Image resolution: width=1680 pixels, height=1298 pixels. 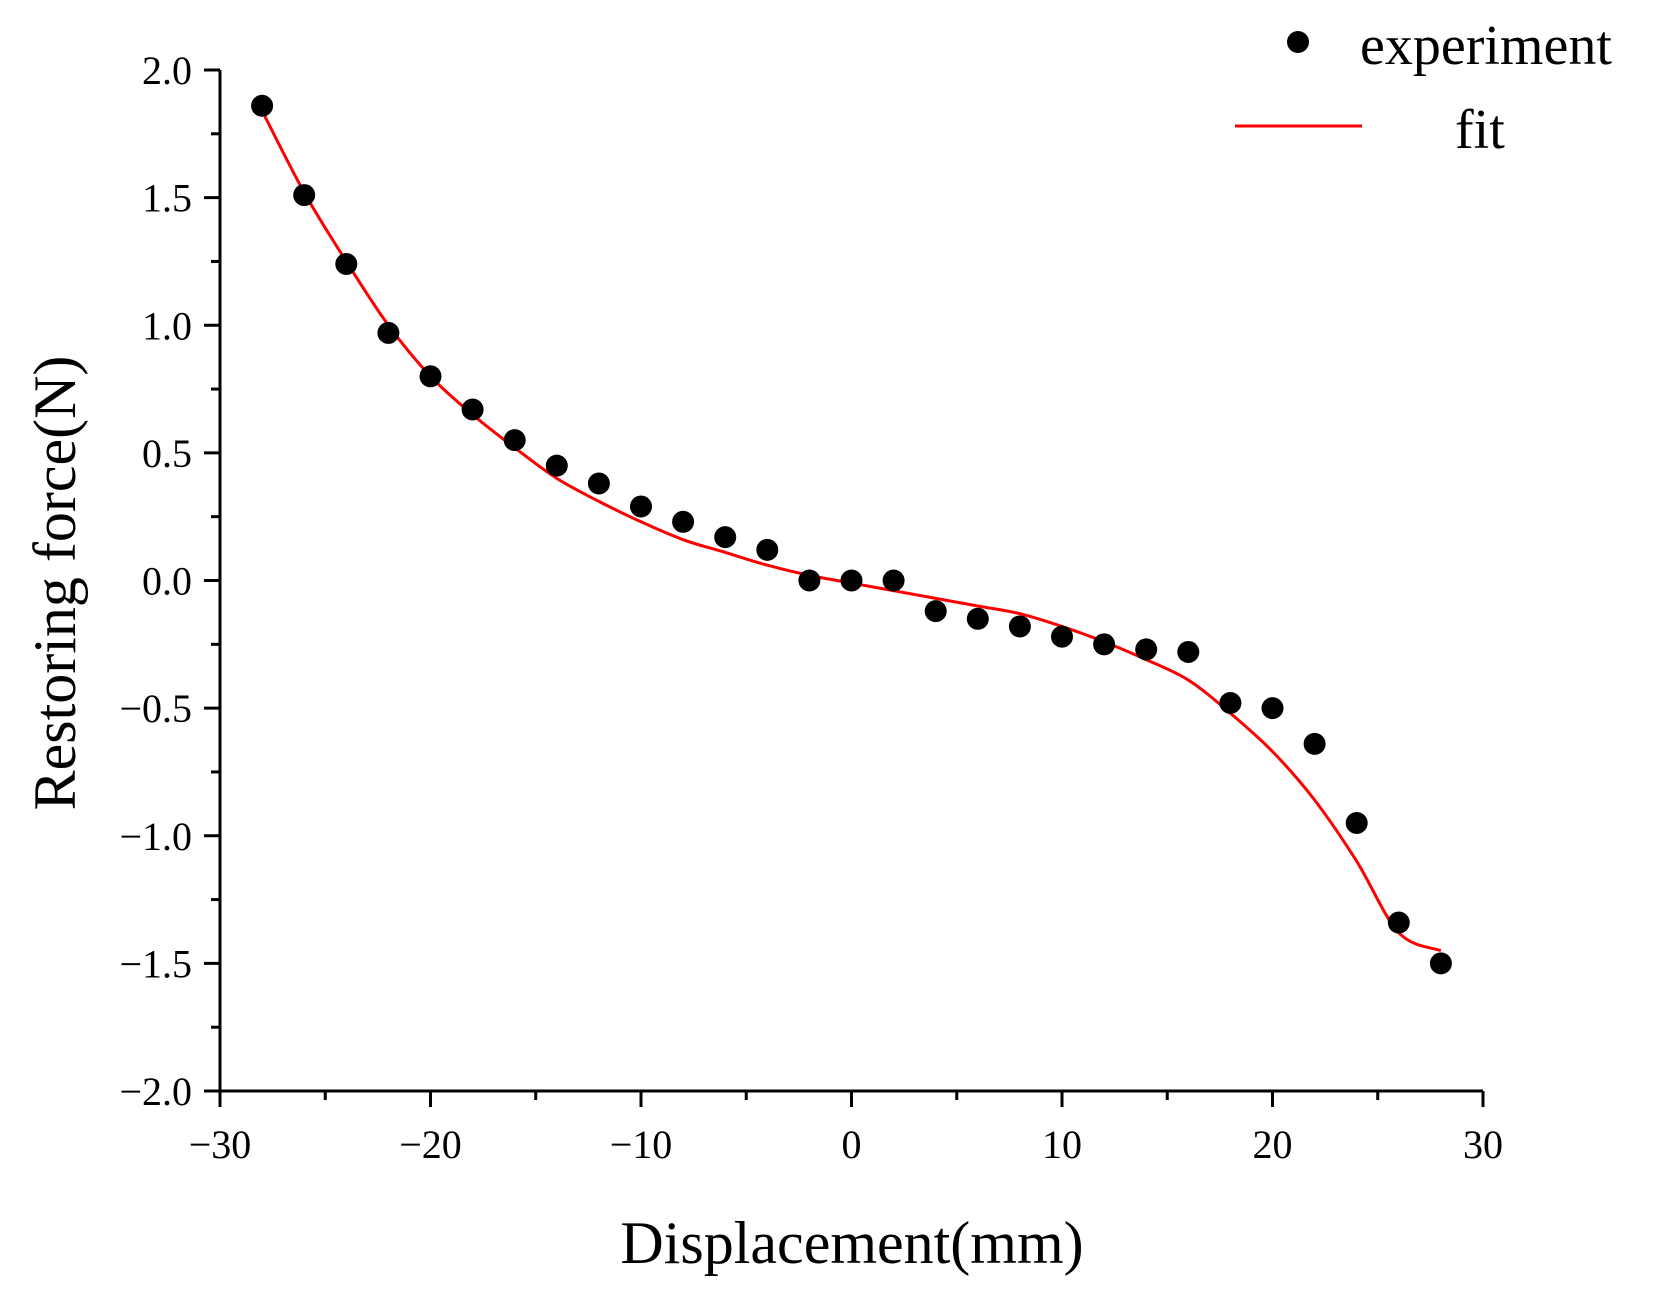 What do you see at coordinates (641, 1144) in the screenshot?
I see `x-tick-label: −10` at bounding box center [641, 1144].